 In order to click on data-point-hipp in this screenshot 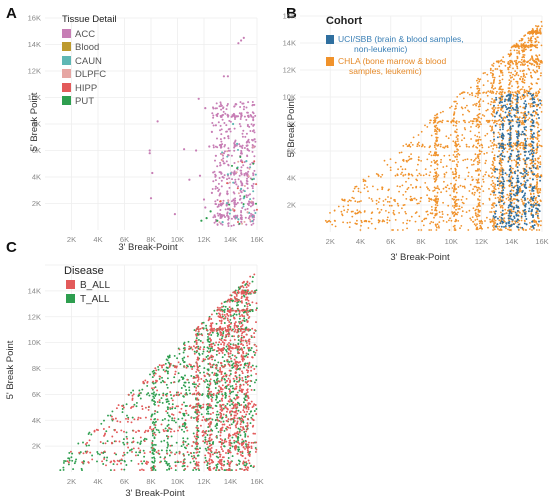, I will do `click(234, 210)`.